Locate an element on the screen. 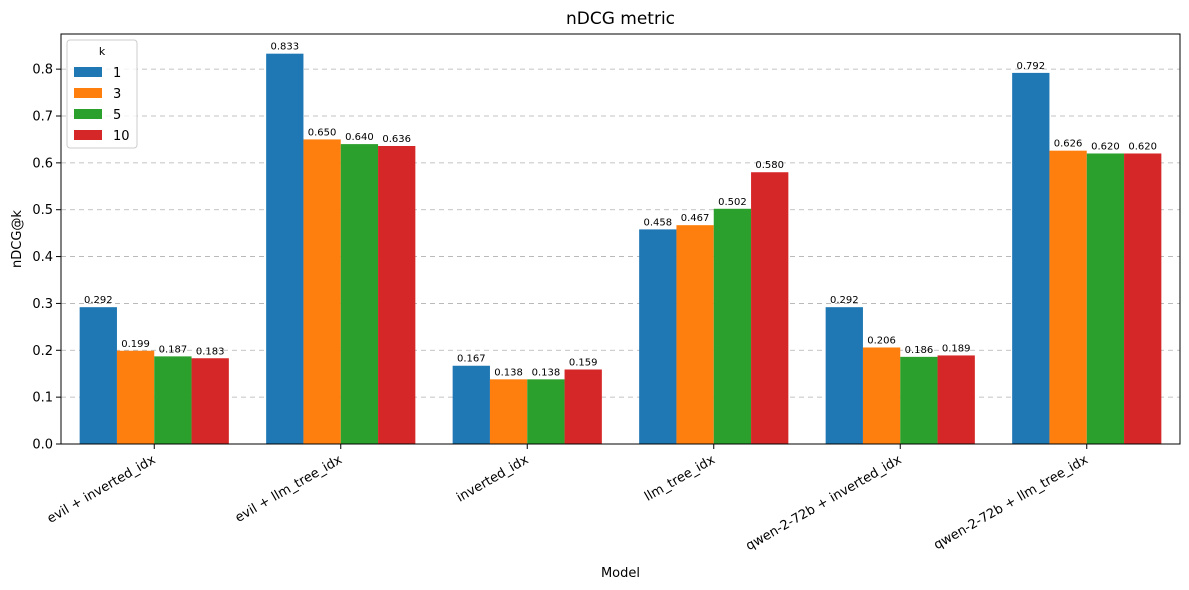 The image size is (1189, 590). bar-value-label: 0.640 is located at coordinates (359, 137).